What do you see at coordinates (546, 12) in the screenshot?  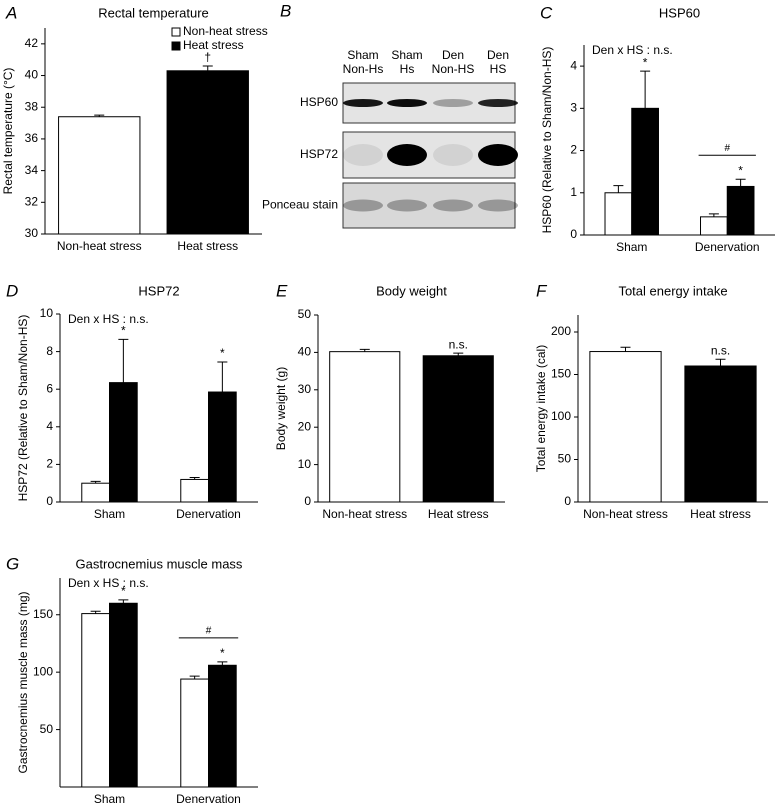 I see `panel-letter: C` at bounding box center [546, 12].